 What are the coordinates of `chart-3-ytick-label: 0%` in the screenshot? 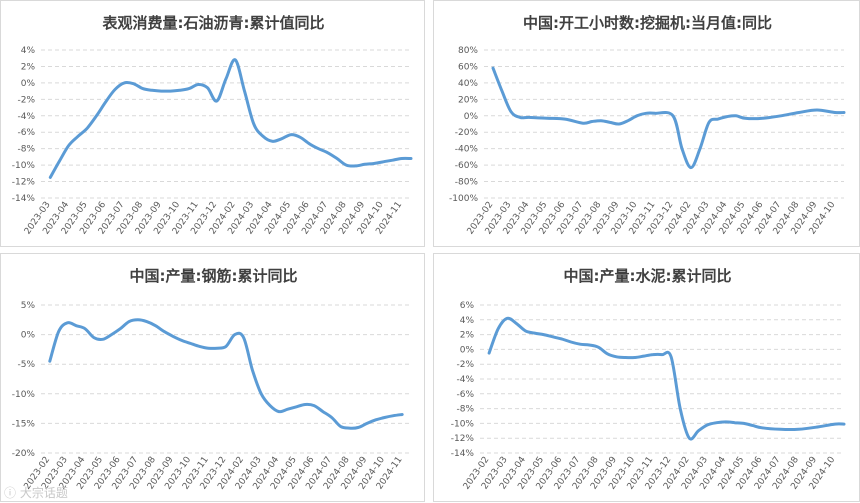 It's located at (28, 336).